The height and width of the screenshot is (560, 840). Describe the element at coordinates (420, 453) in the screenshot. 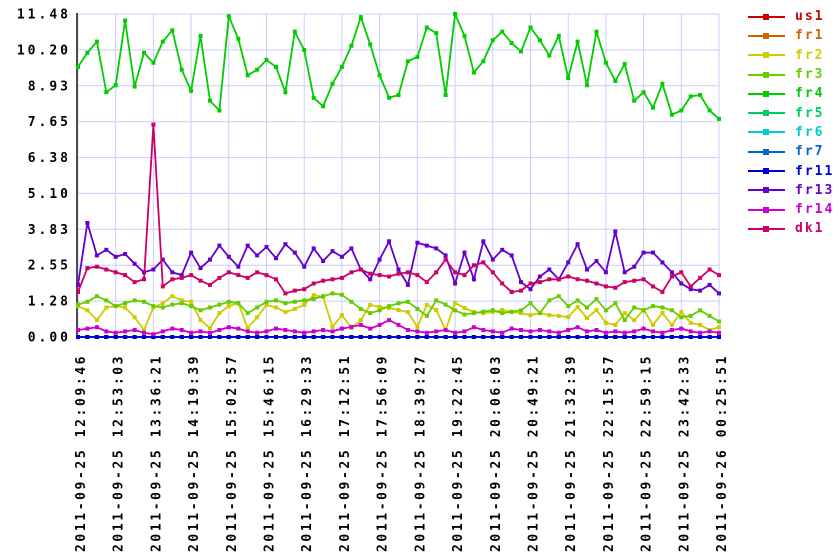

I see `x-tick-label: 2011-09-25 18:39:27` at that location.